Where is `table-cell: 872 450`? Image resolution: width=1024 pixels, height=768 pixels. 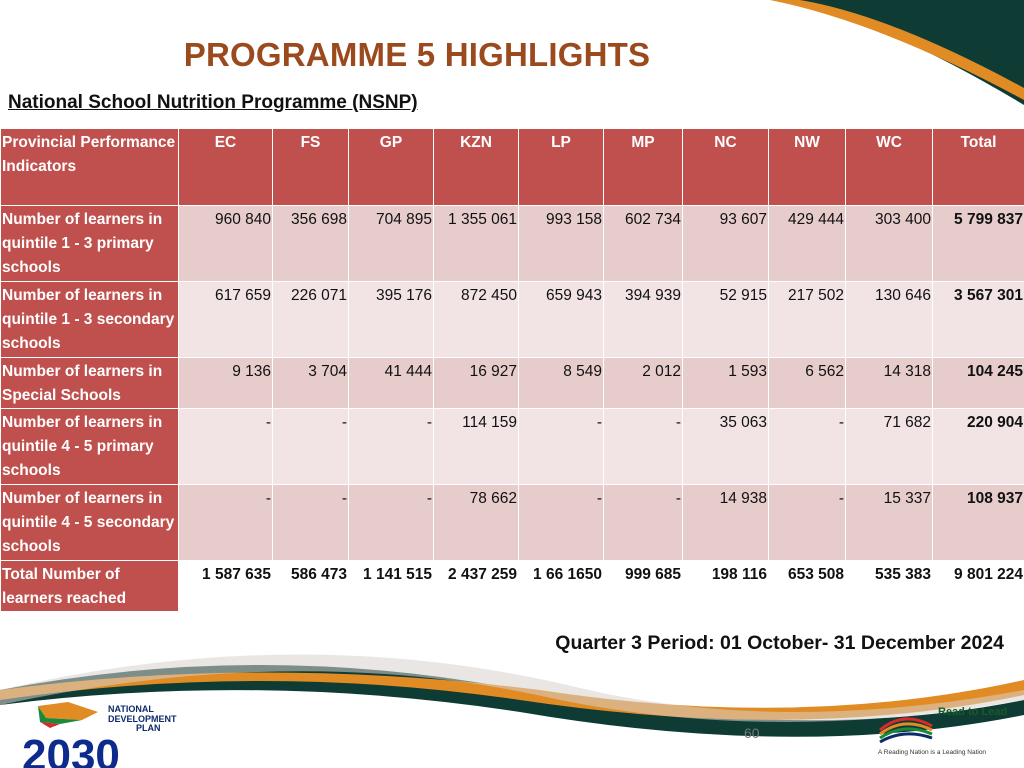
table-cell: 872 450 is located at coordinates (476, 319).